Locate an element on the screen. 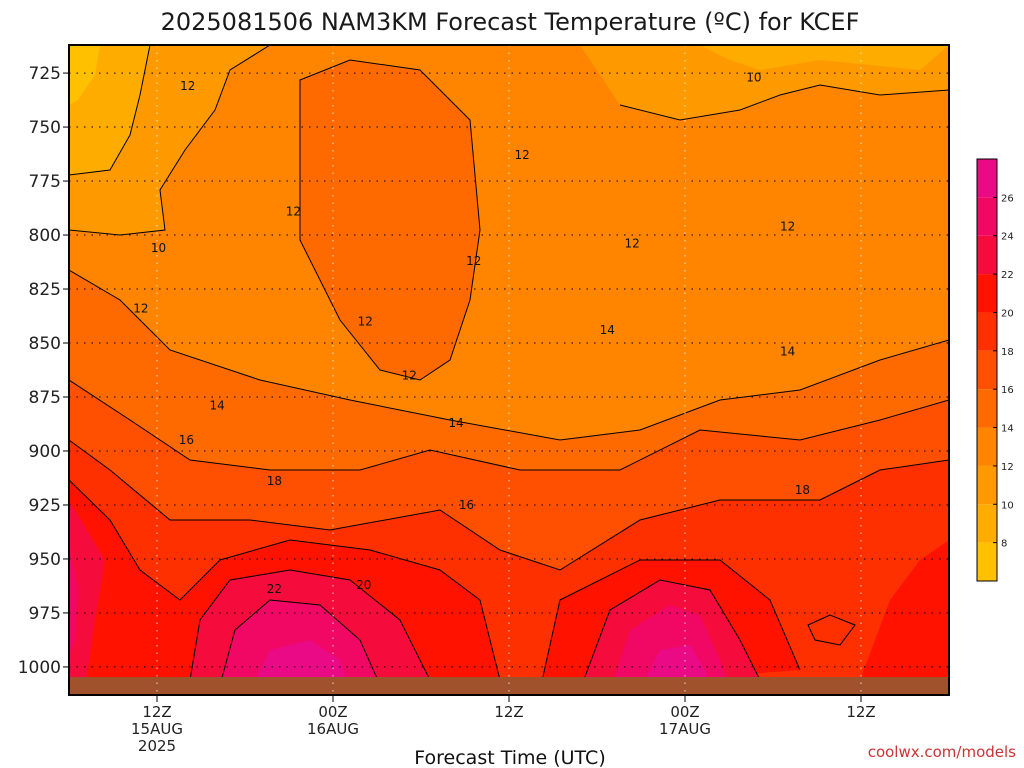 The width and height of the screenshot is (1024, 768). colorbar-tick-label: 22 is located at coordinates (1007, 275).